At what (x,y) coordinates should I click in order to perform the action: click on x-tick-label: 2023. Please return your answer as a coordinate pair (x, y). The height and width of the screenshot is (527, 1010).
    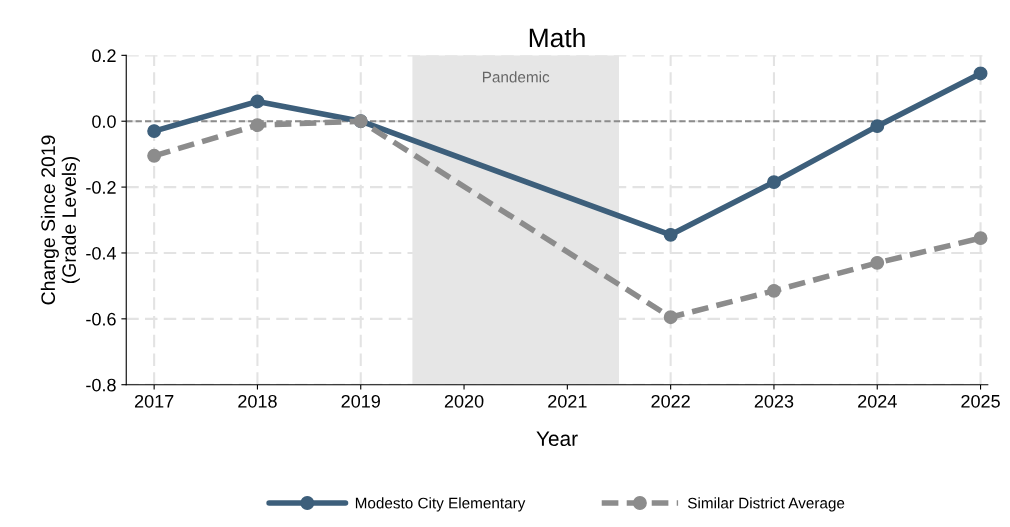
    Looking at the image, I should click on (774, 401).